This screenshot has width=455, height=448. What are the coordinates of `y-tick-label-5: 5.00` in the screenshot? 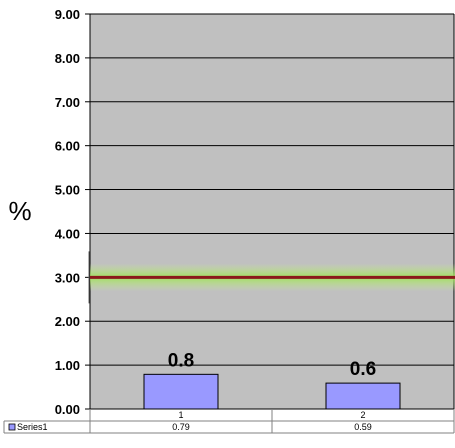 It's located at (67, 190).